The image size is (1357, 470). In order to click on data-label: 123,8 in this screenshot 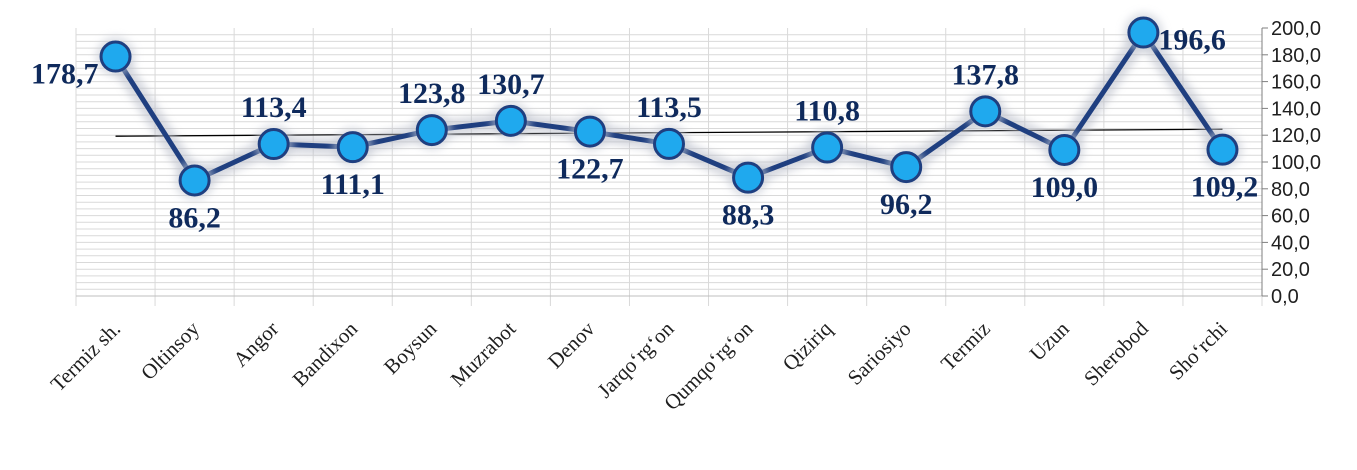, I will do `click(432, 93)`.